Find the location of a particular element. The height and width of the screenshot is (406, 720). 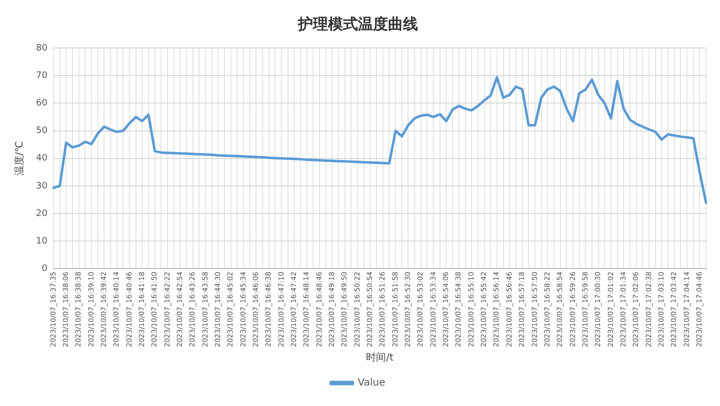

y-tick-label: 10 is located at coordinates (42, 241).